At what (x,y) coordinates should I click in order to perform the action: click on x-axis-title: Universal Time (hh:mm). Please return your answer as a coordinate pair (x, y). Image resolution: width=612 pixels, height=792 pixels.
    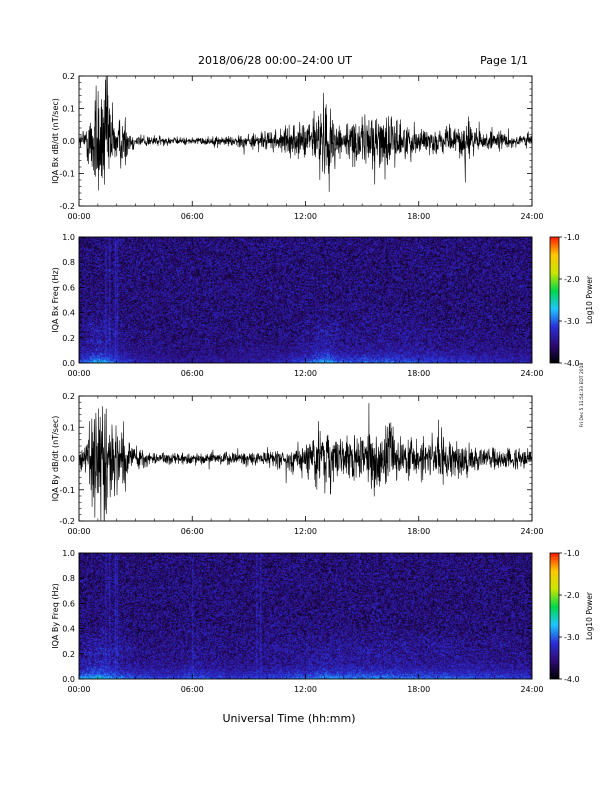
    Looking at the image, I should click on (289, 718).